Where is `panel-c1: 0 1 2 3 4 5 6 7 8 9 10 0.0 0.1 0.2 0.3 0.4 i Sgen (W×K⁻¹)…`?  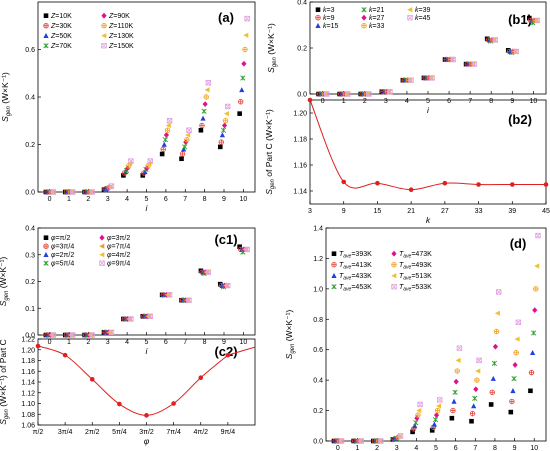 panel-c1: 0 1 2 3 4 5 6 7 8 9 10 0.0 0.1 0.2 0.3 0.4 i Sgen (W×K⁻¹)… is located at coordinates (128, 291).